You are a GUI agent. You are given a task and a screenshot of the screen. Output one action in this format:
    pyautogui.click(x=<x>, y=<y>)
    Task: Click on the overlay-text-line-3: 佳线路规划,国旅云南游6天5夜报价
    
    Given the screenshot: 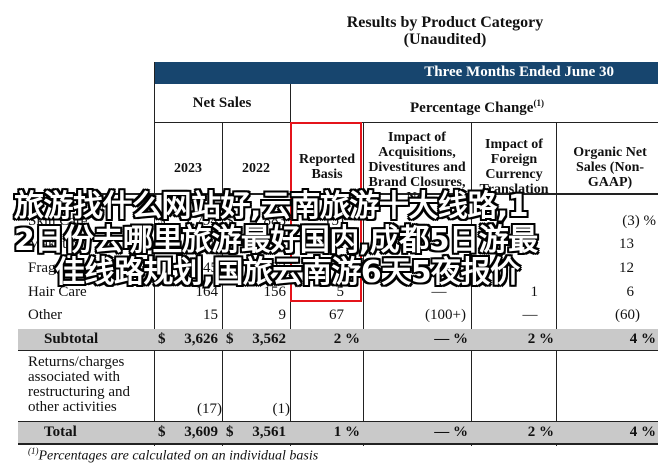 What is the action you would take?
    pyautogui.click(x=287, y=272)
    